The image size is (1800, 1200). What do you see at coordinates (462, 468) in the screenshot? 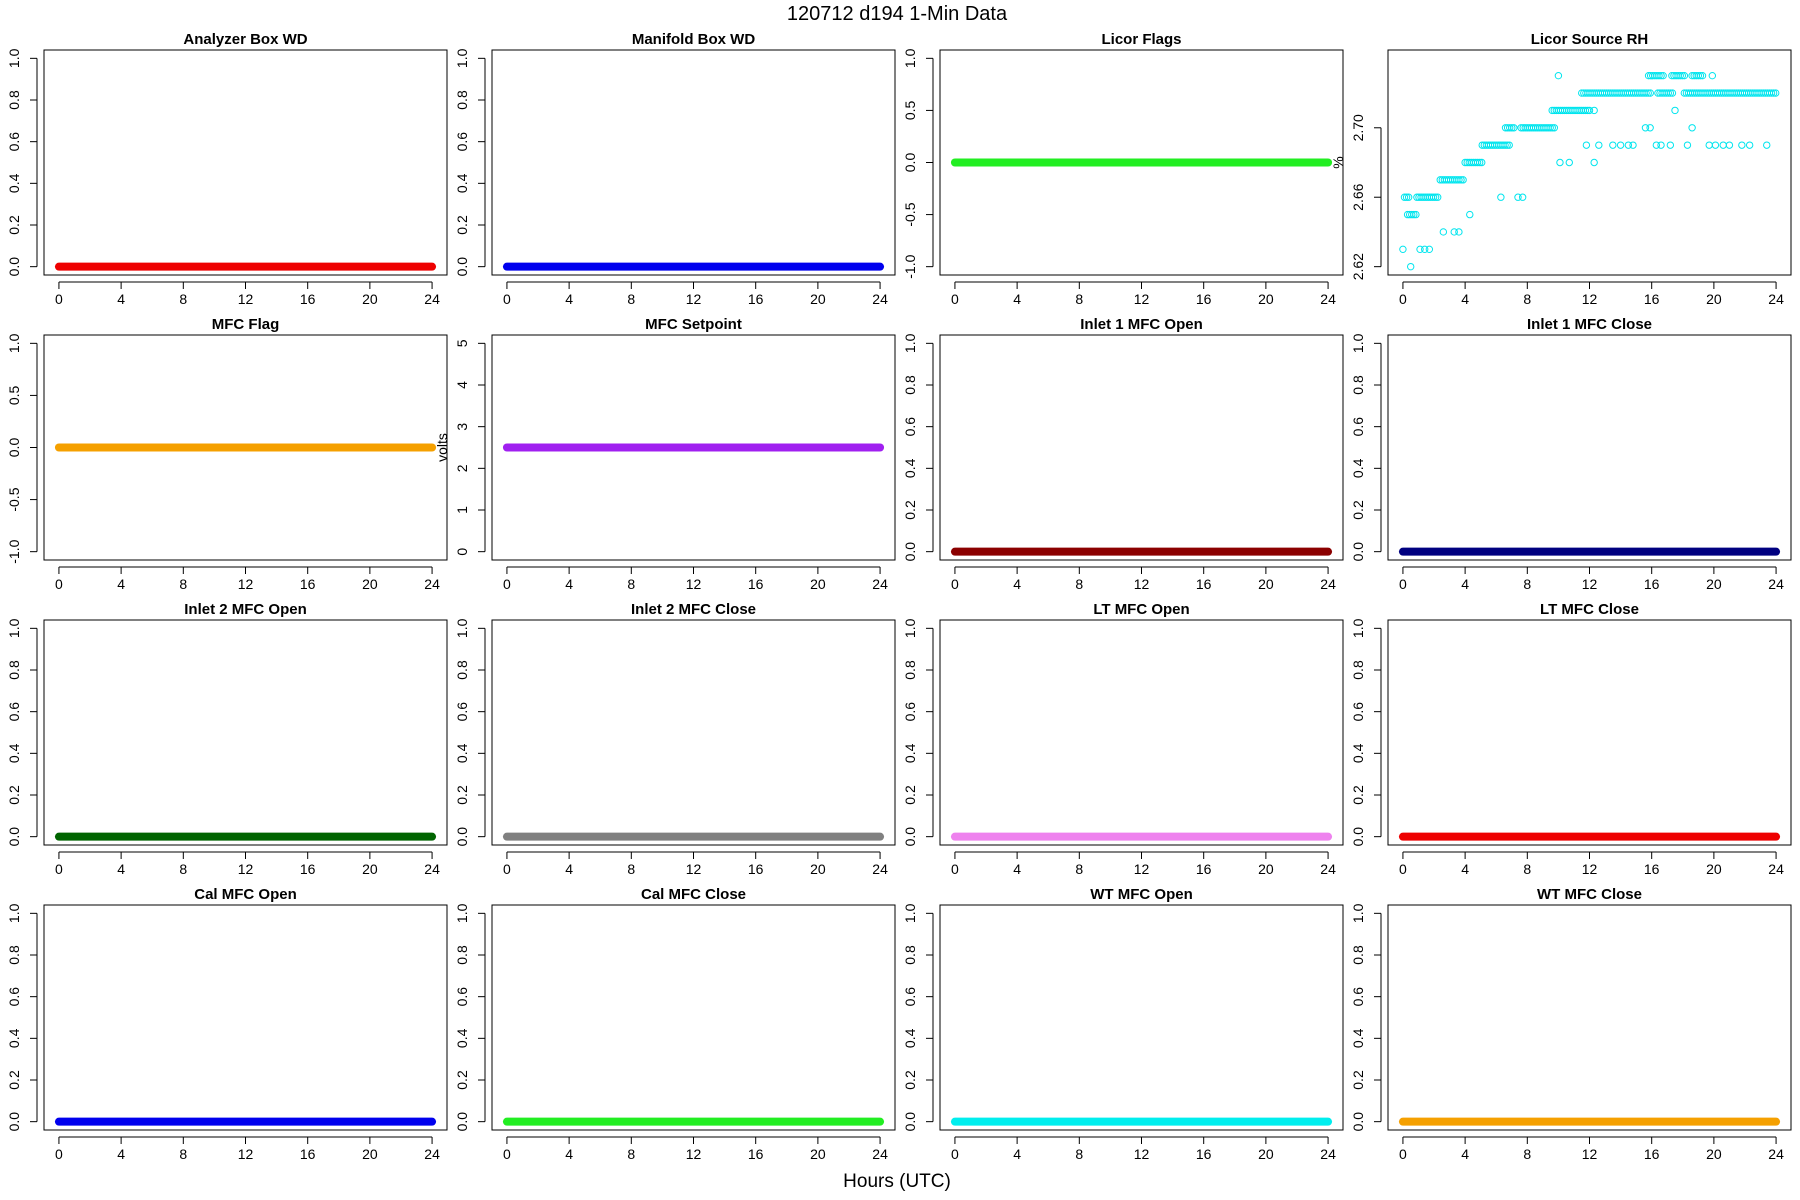
I see `y-tick-label: 2` at bounding box center [462, 468].